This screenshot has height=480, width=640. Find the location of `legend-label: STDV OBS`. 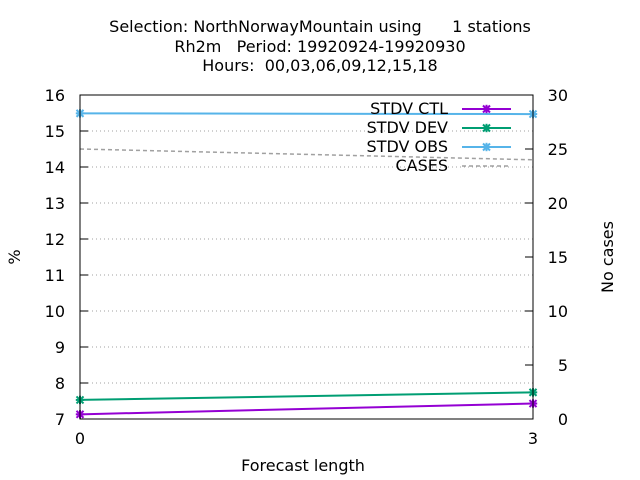

legend-label: STDV OBS is located at coordinates (407, 146).